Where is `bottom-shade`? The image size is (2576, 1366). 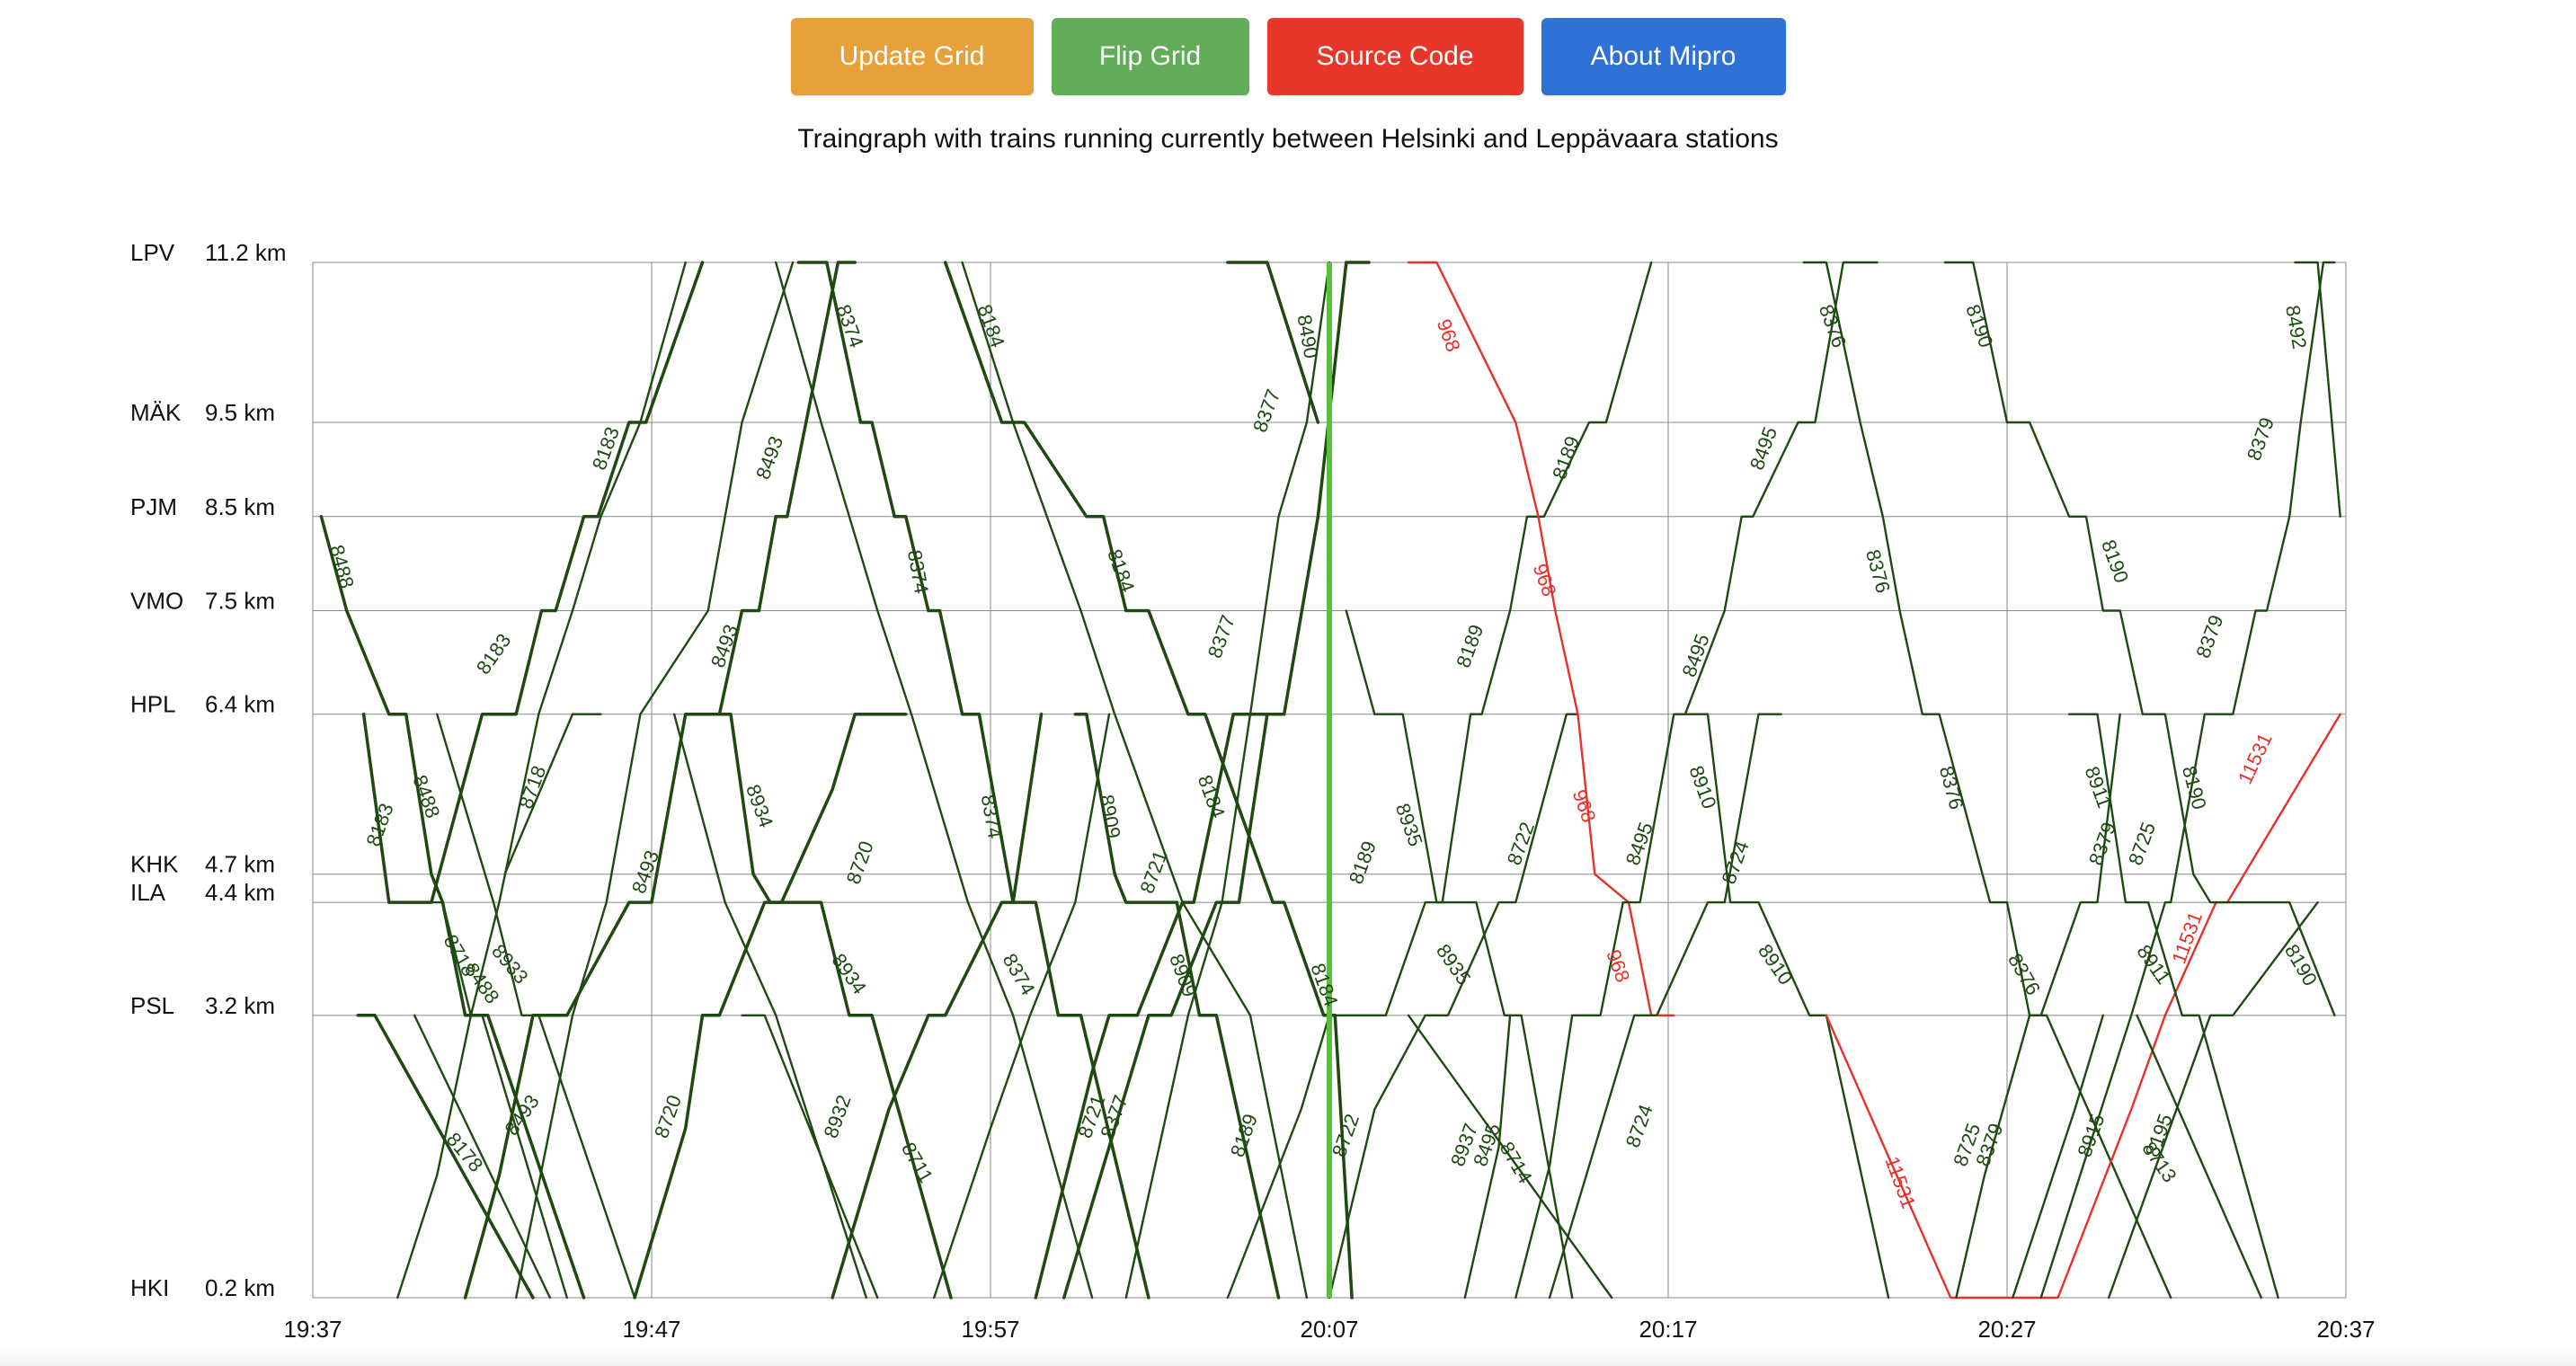 bottom-shade is located at coordinates (1288, 1357).